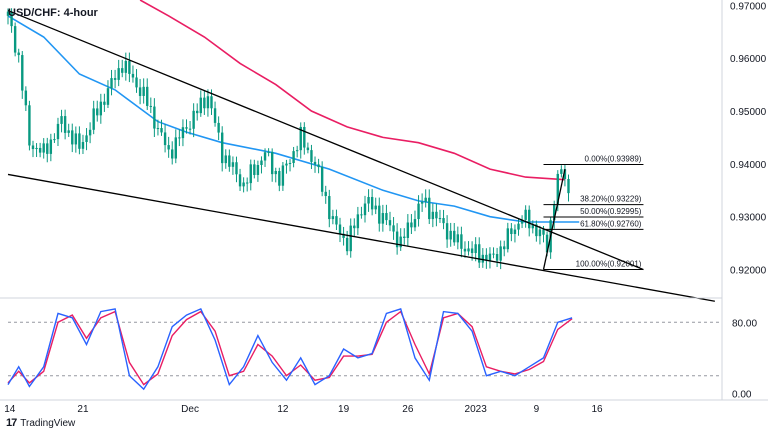  What do you see at coordinates (344, 409) in the screenshot?
I see `time-tick-label: 19` at bounding box center [344, 409].